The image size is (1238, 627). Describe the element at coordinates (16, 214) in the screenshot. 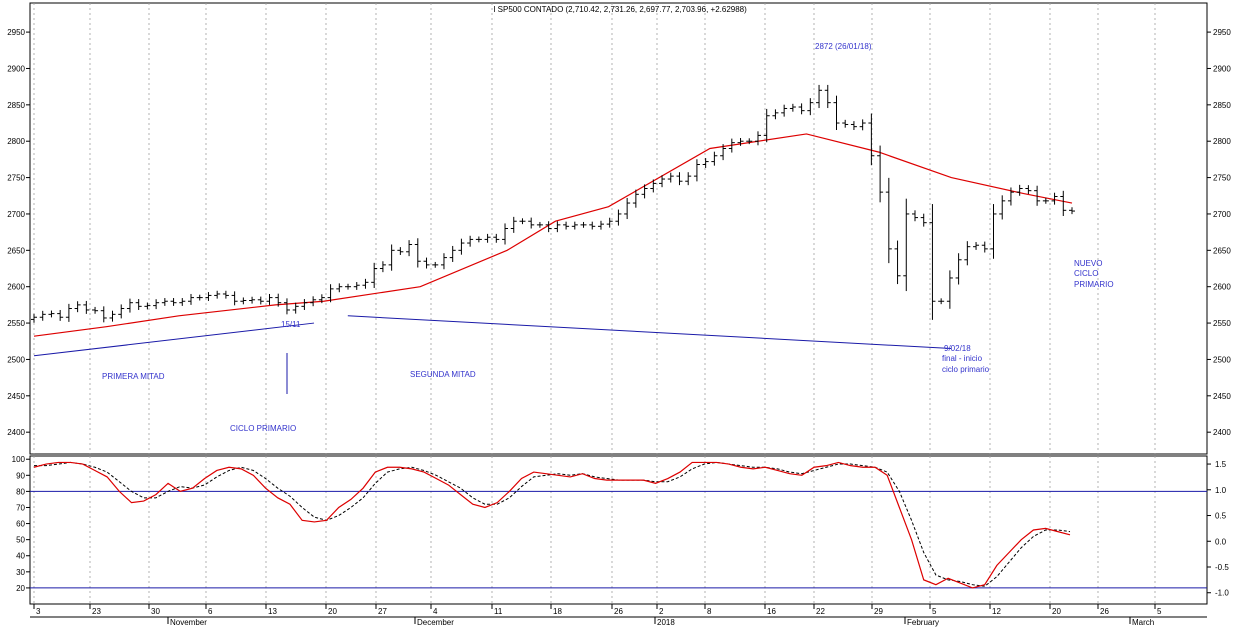

I see `price-tick-label: 2700` at that location.